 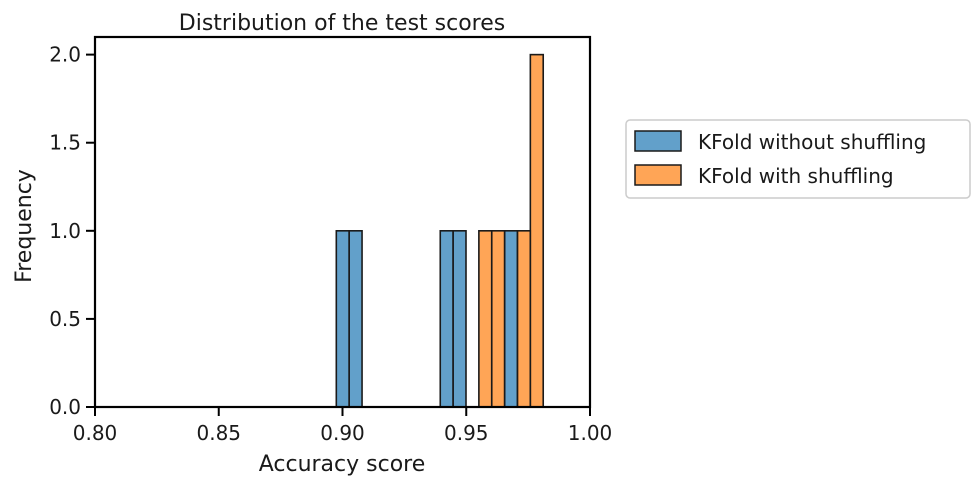 I want to click on x-tick-label-2: 0.90, so click(x=342, y=433).